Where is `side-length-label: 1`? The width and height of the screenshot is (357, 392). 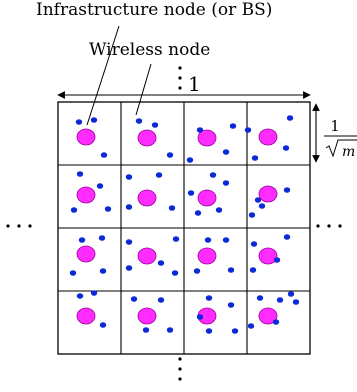 side-length-label: 1 is located at coordinates (194, 84).